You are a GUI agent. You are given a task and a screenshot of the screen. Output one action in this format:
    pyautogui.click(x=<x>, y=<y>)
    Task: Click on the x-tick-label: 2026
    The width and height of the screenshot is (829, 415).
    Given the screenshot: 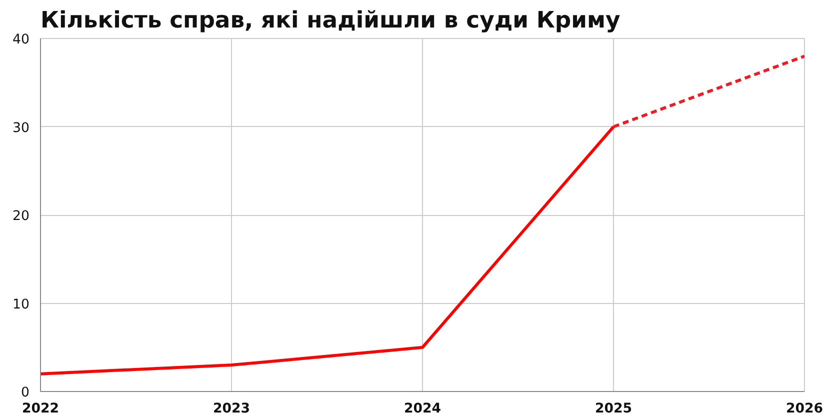 What is the action you would take?
    pyautogui.click(x=805, y=408)
    